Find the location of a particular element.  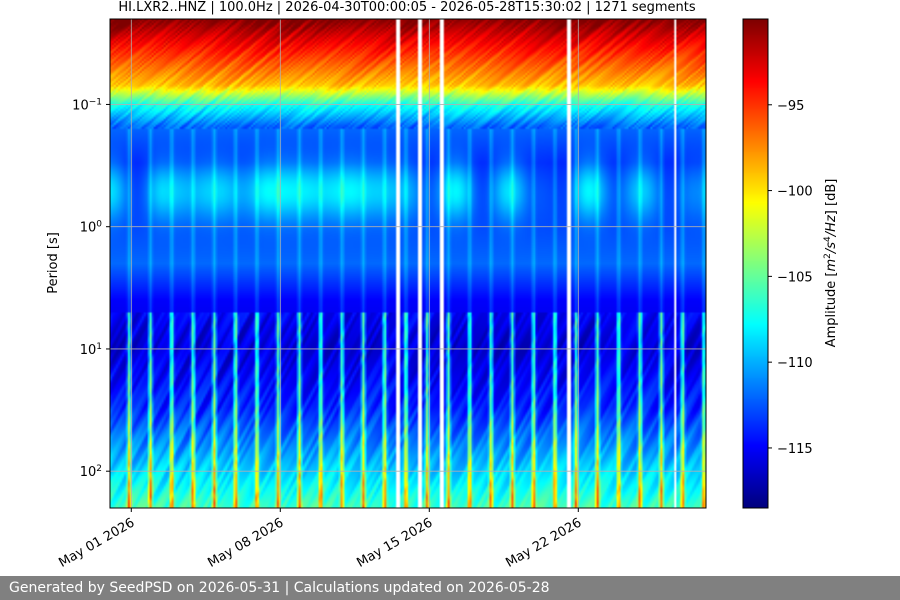

colorbar-label: Amplitude [m2/s4/Hz] [dB] is located at coordinates (831, 263).